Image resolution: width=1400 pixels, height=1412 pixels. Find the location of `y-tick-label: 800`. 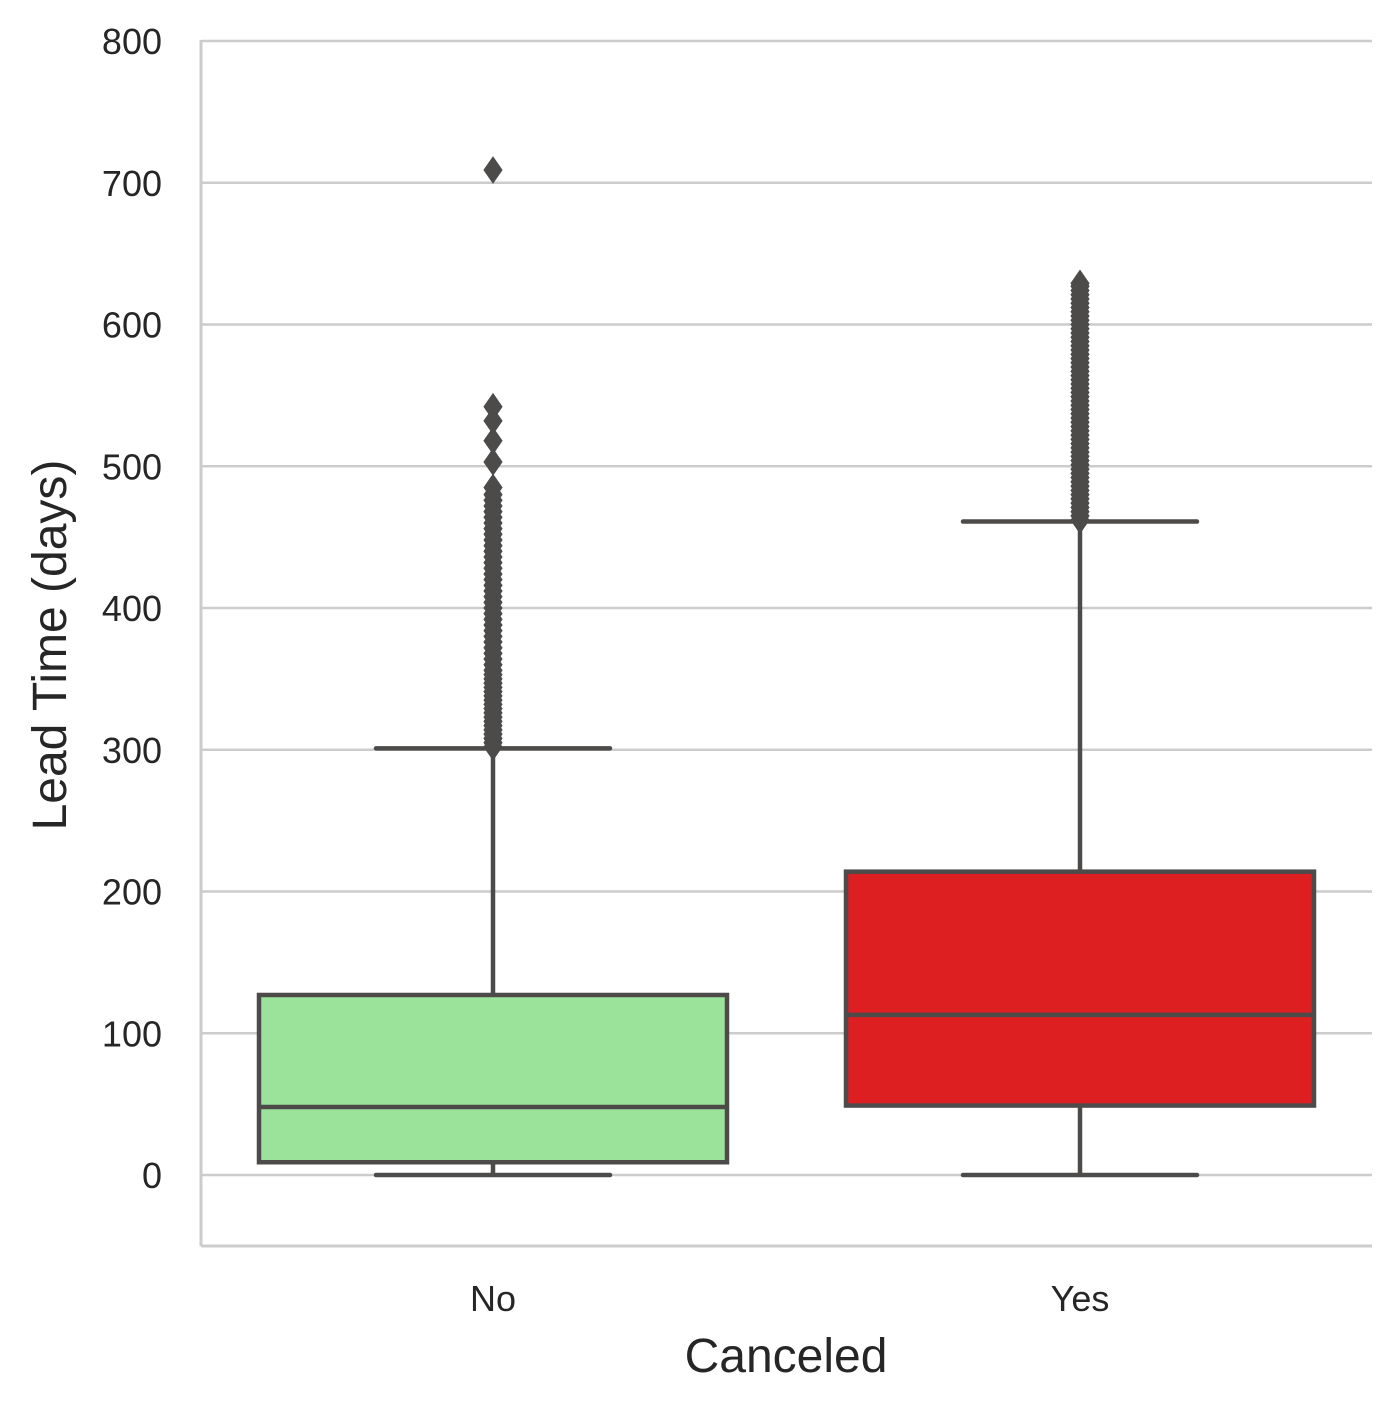

y-tick-label: 800 is located at coordinates (132, 41).